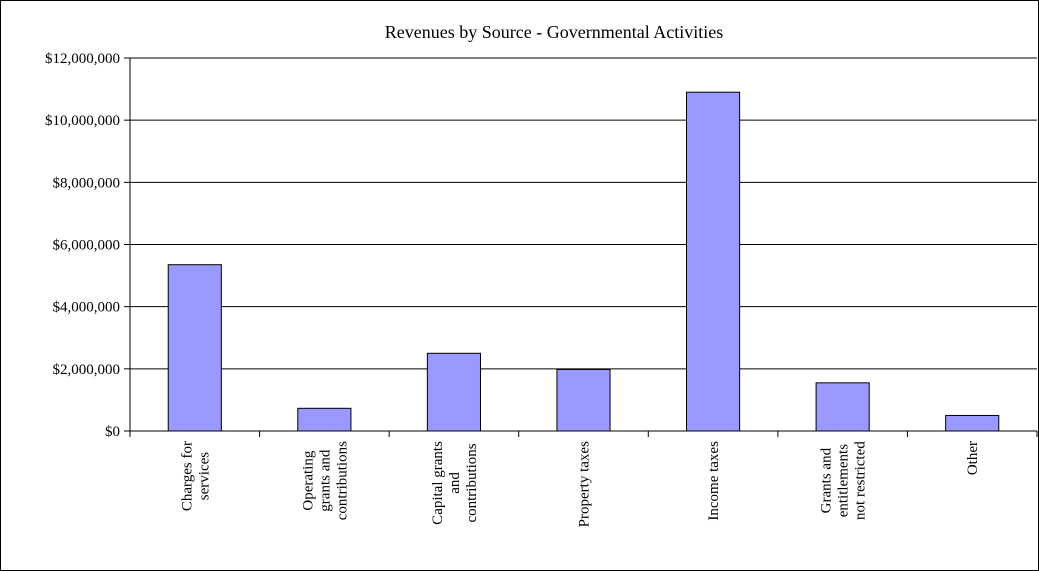 This screenshot has width=1039, height=571. I want to click on x-category-label-line: Capital grants, so click(438, 483).